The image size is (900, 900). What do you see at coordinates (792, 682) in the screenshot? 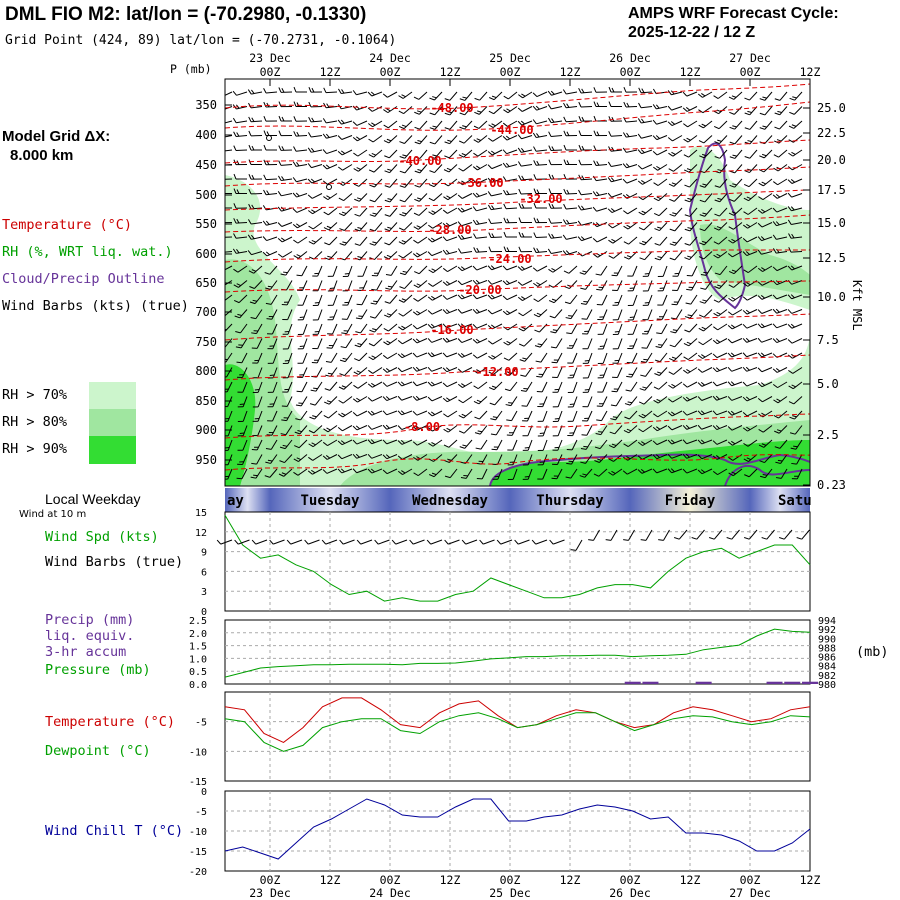
I see `precip-bar` at bounding box center [792, 682].